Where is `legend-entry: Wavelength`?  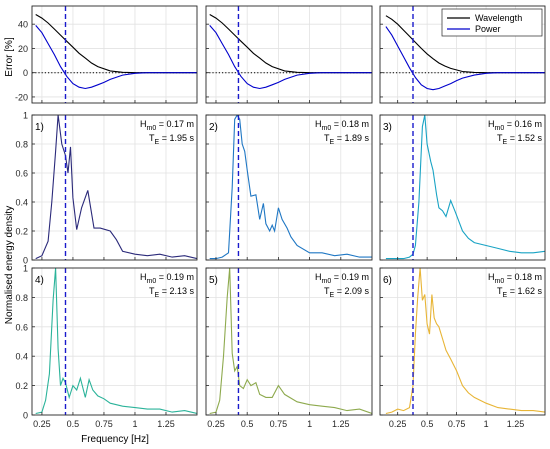 legend-entry: Wavelength is located at coordinates (498, 18).